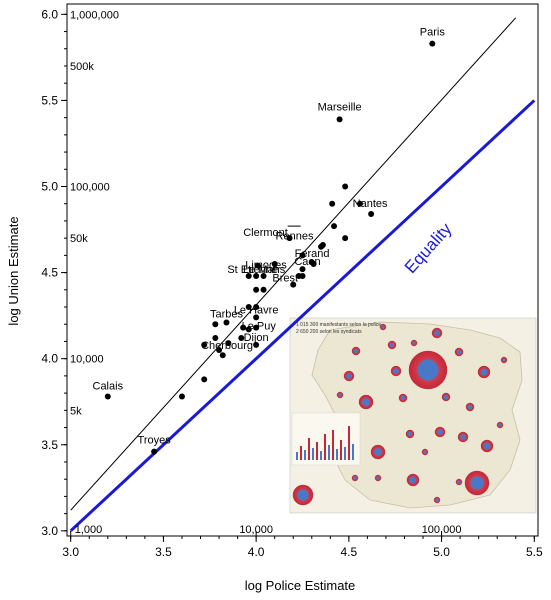 This screenshot has width=551, height=600. Describe the element at coordinates (94, 15) in the screenshot. I see `y-ref-label: 1,000,000` at that location.